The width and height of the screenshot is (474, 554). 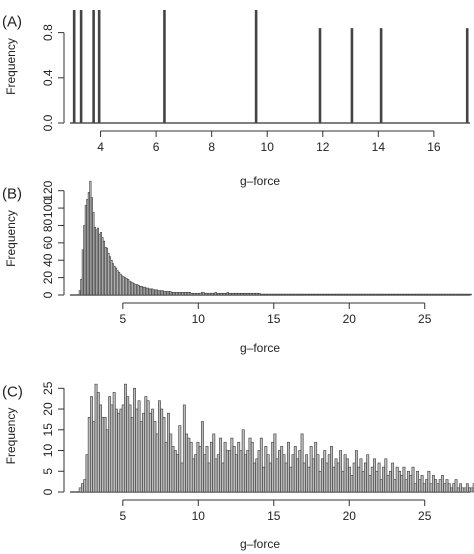 What do you see at coordinates (11, 66) in the screenshot?
I see `y-axis-title: Frequency` at bounding box center [11, 66].